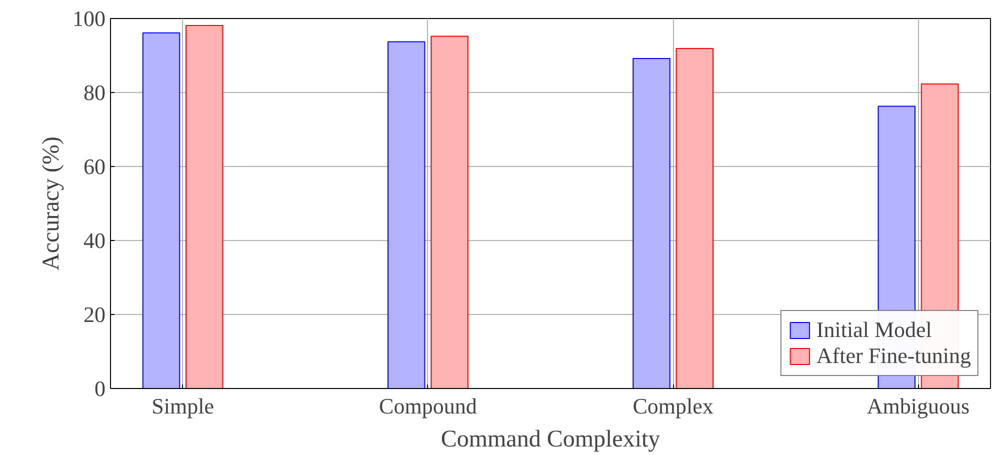  Describe the element at coordinates (51, 203) in the screenshot. I see `y-axis-title: Accuracy (%)` at that location.